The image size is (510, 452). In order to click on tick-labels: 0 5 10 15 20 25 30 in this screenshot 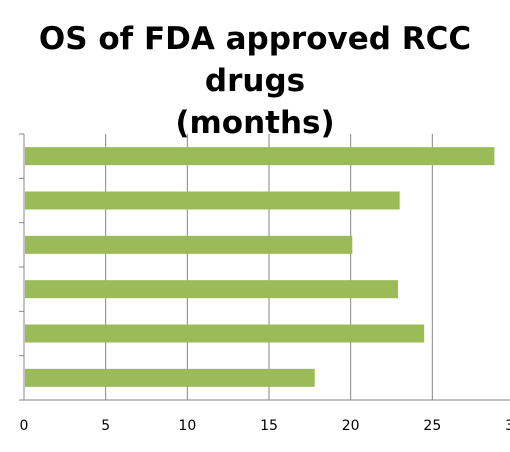, I will do `click(265, 426)`.